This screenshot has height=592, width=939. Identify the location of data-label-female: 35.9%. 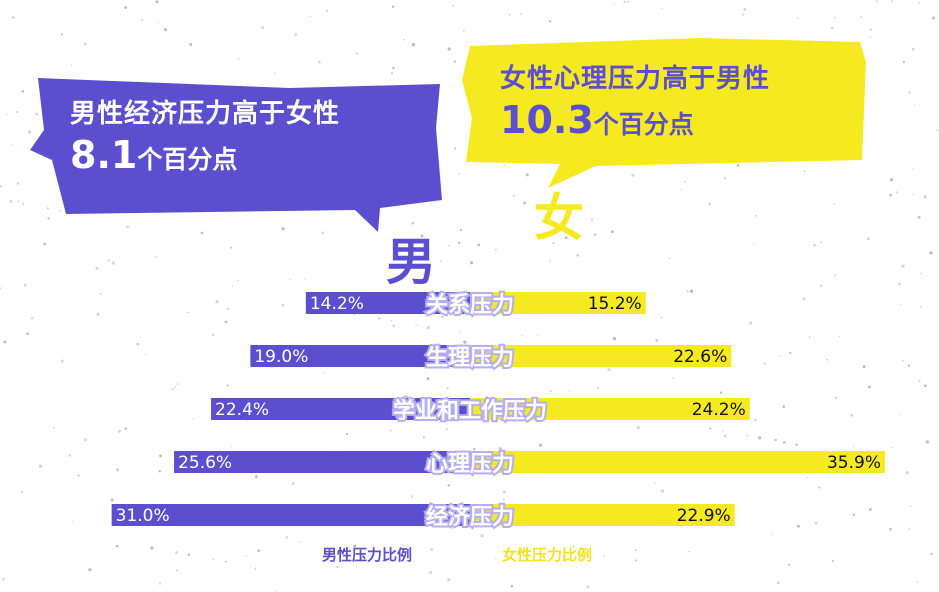
(854, 463).